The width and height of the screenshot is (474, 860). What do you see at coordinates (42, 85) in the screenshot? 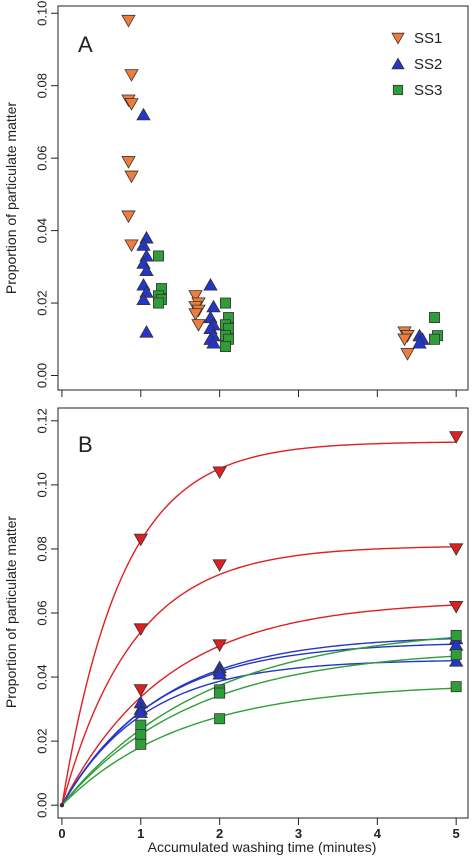
I see `panel-a-y-tick-label: 0.08` at bounding box center [42, 85].